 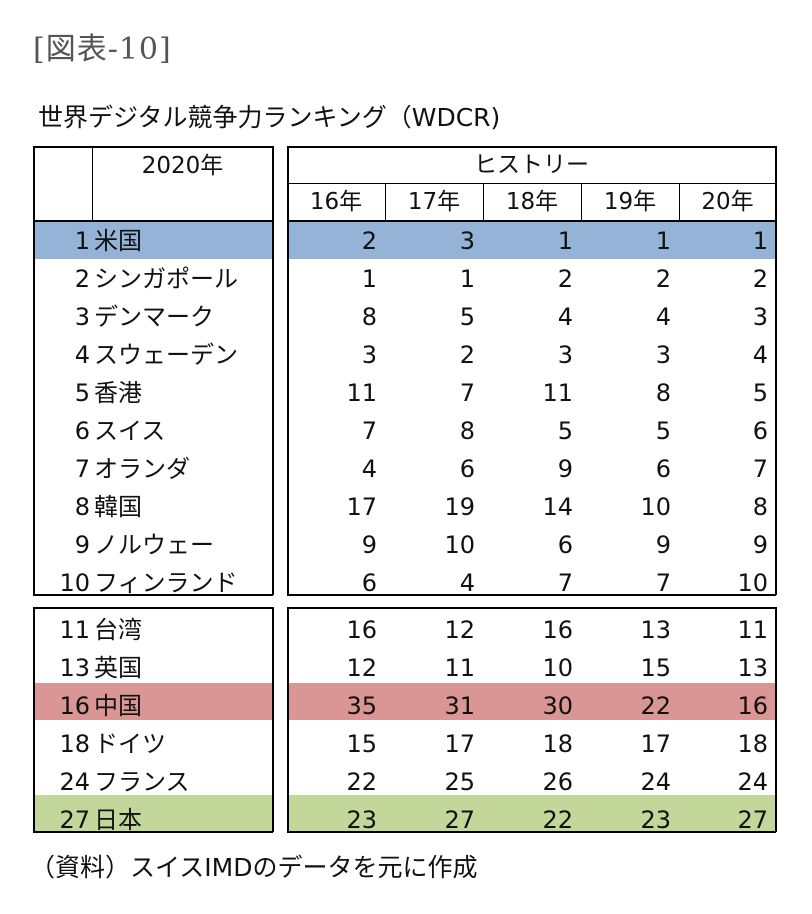 What do you see at coordinates (361, 820) in the screenshot?
I see `history-cell: 23` at bounding box center [361, 820].